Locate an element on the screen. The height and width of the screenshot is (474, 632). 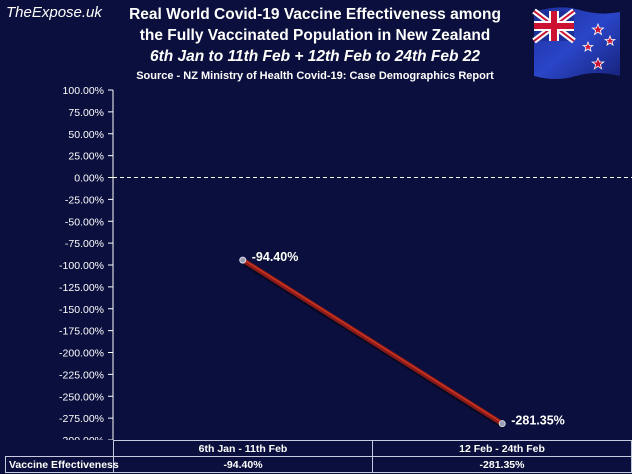
y-tick-label: -125.00% is located at coordinates (81, 288).